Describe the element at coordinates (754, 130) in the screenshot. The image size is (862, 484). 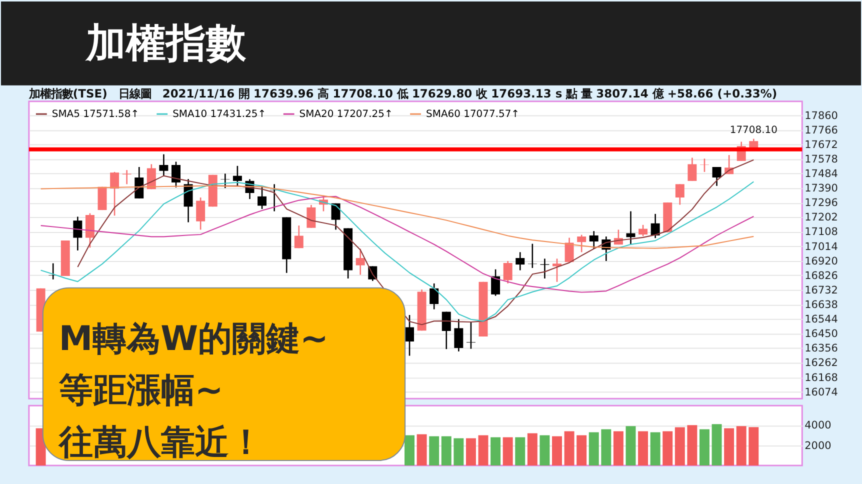
I see `annotation: 17708.10` at that location.